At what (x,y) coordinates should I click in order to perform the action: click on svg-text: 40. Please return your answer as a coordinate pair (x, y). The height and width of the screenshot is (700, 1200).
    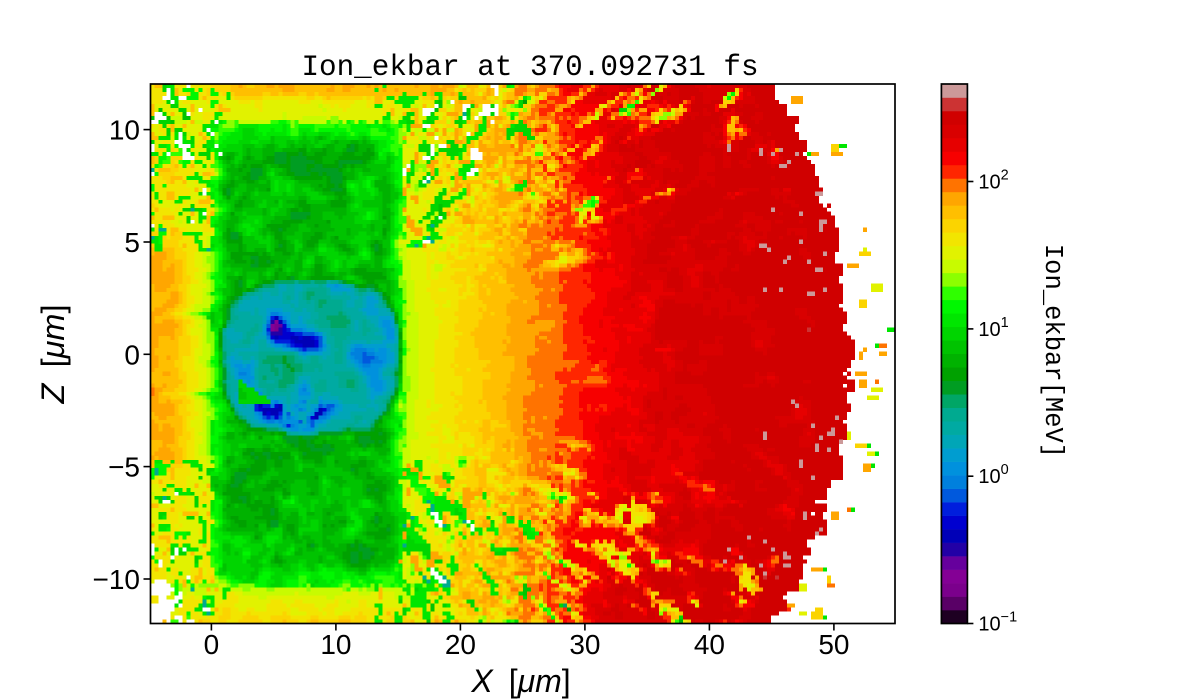
    Looking at the image, I should click on (709, 644).